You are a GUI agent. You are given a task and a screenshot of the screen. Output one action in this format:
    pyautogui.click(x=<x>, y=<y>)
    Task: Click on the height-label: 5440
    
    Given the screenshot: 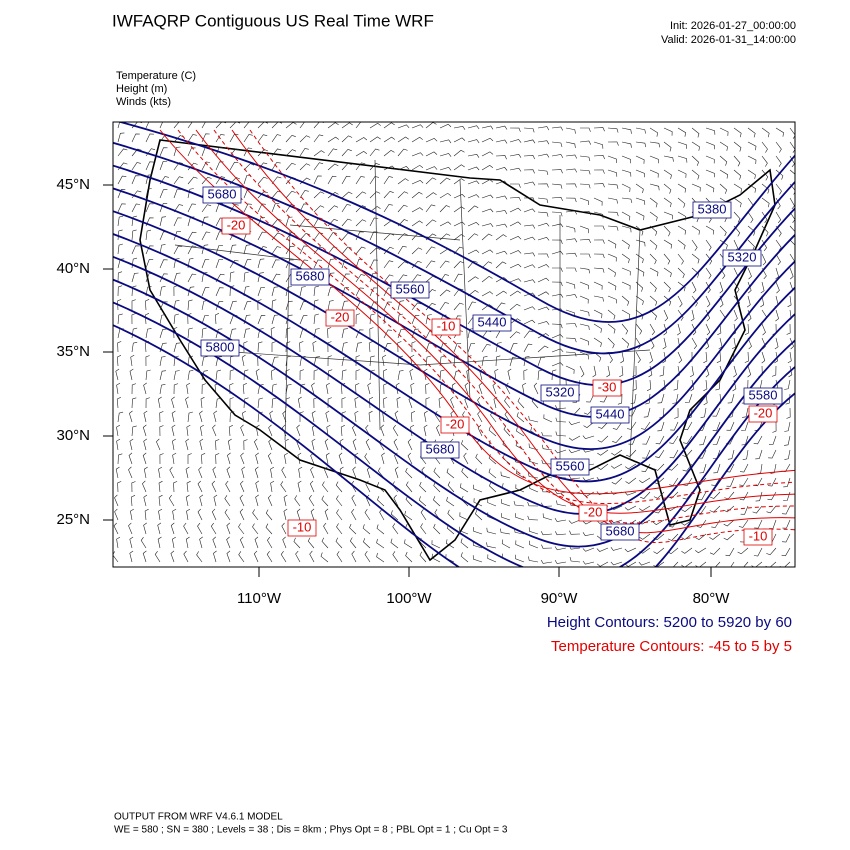 What is the action you would take?
    pyautogui.click(x=610, y=413)
    